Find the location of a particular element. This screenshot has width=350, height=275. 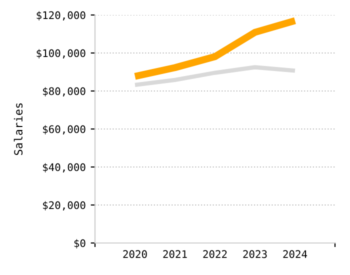

x-tick-label: 2022 is located at coordinates (215, 254).